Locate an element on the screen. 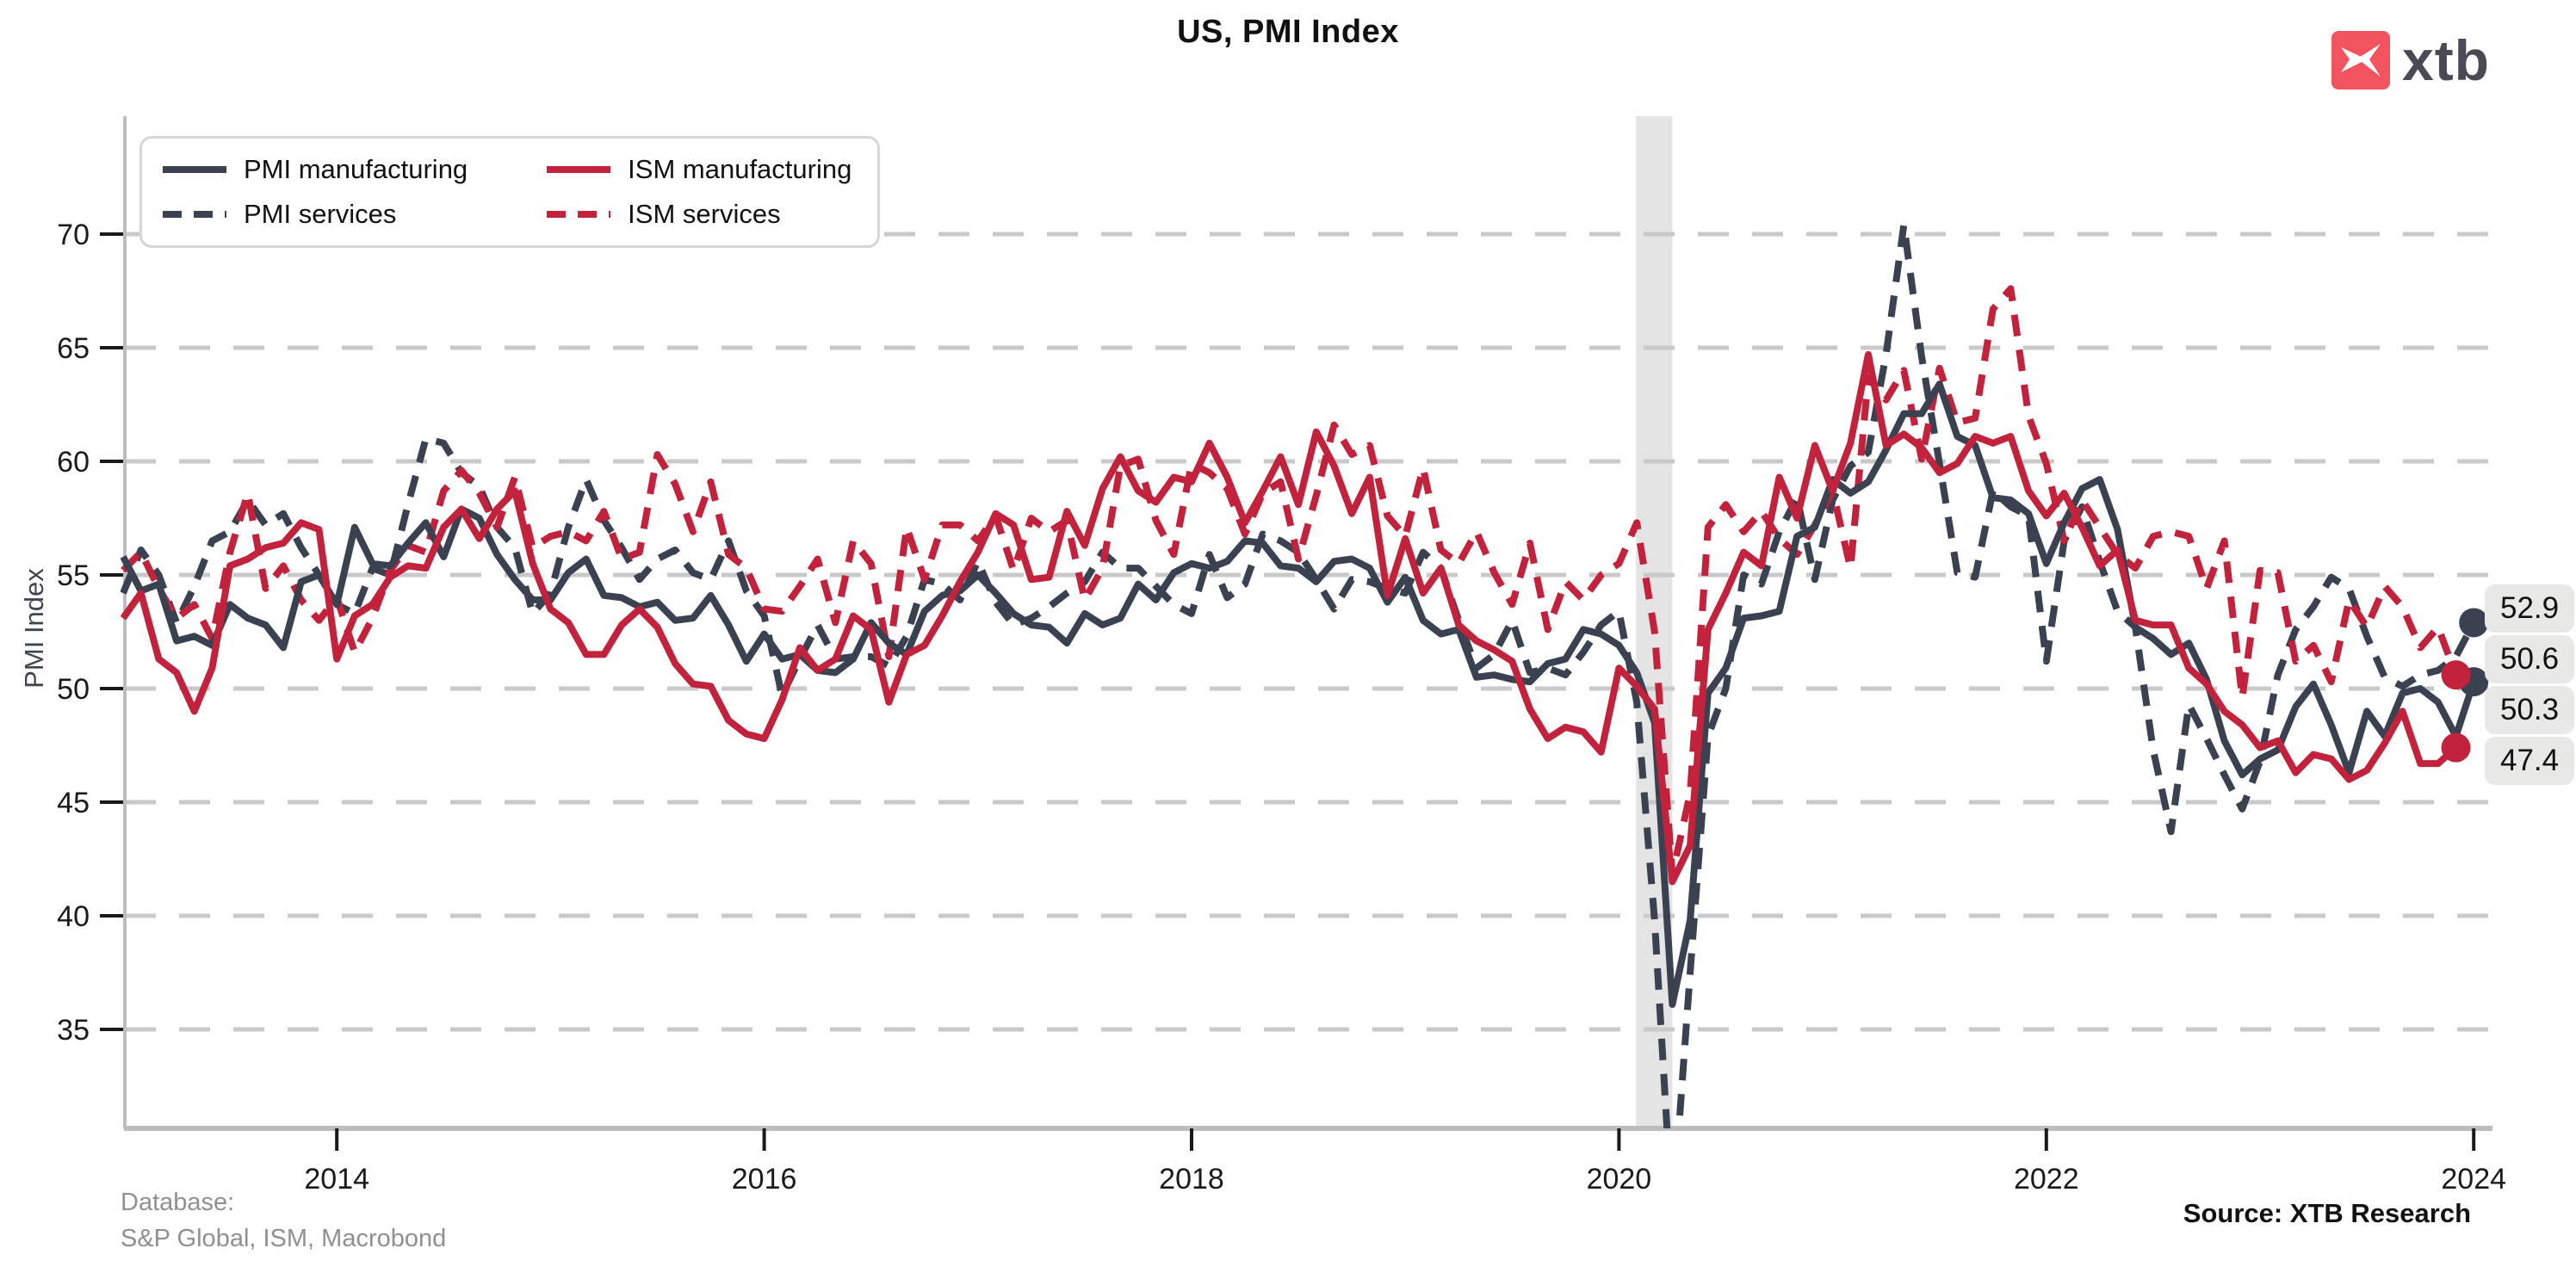 This screenshot has height=1279, width=2576. source-note: Source: XTB Research is located at coordinates (2327, 1213).